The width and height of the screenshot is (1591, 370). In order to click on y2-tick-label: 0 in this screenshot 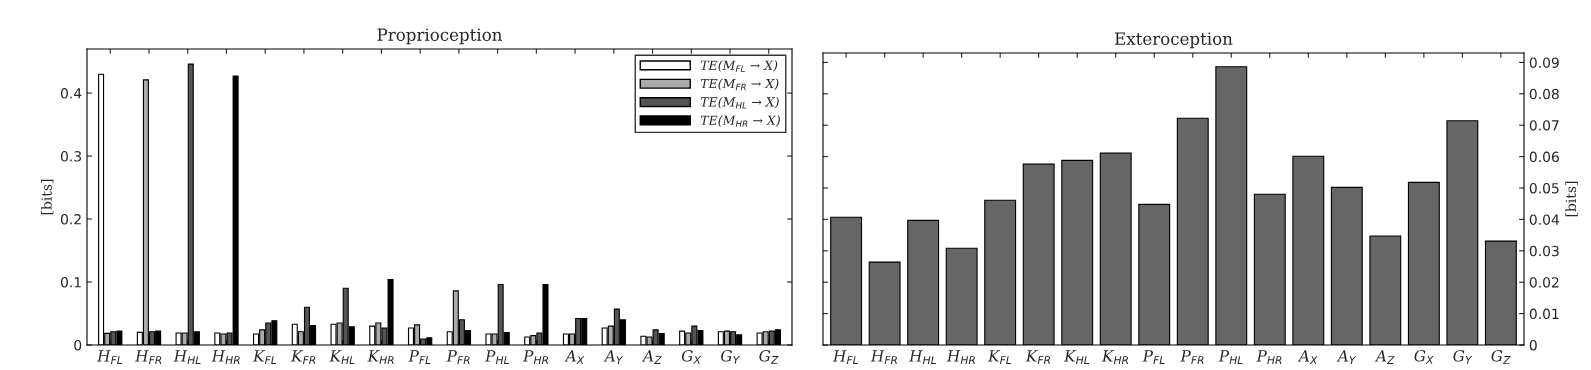, I will do `click(1533, 345)`.